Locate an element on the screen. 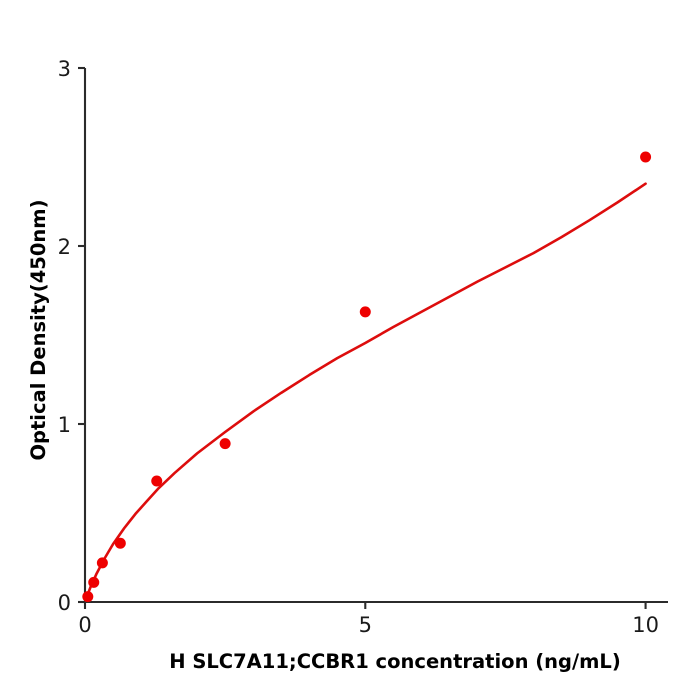  y-axis-title: Optical Density(450nm) is located at coordinates (38, 329).